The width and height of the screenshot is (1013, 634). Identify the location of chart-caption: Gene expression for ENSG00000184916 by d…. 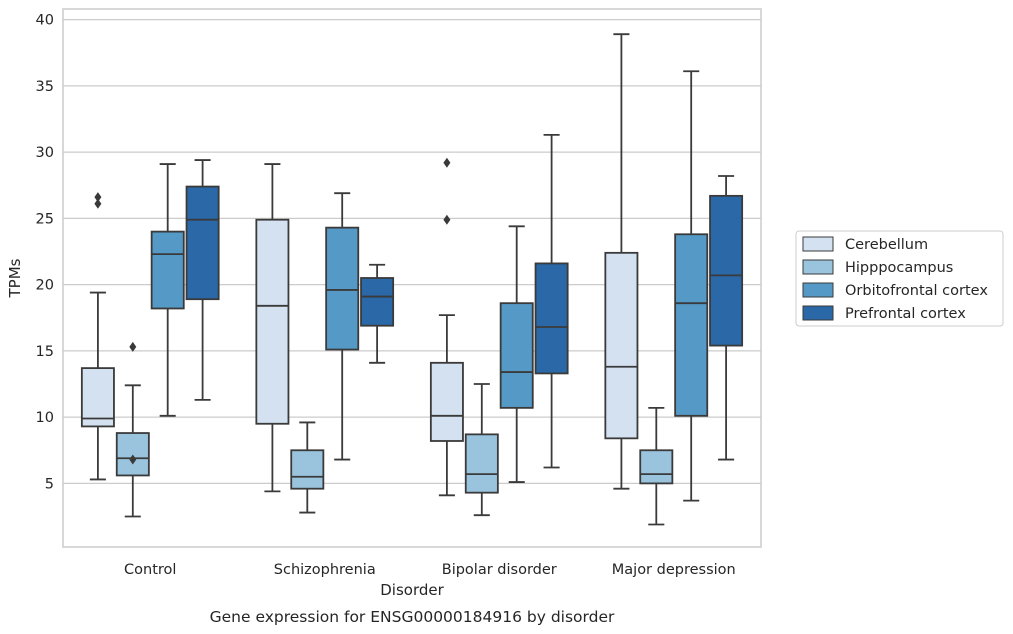
(412, 617).